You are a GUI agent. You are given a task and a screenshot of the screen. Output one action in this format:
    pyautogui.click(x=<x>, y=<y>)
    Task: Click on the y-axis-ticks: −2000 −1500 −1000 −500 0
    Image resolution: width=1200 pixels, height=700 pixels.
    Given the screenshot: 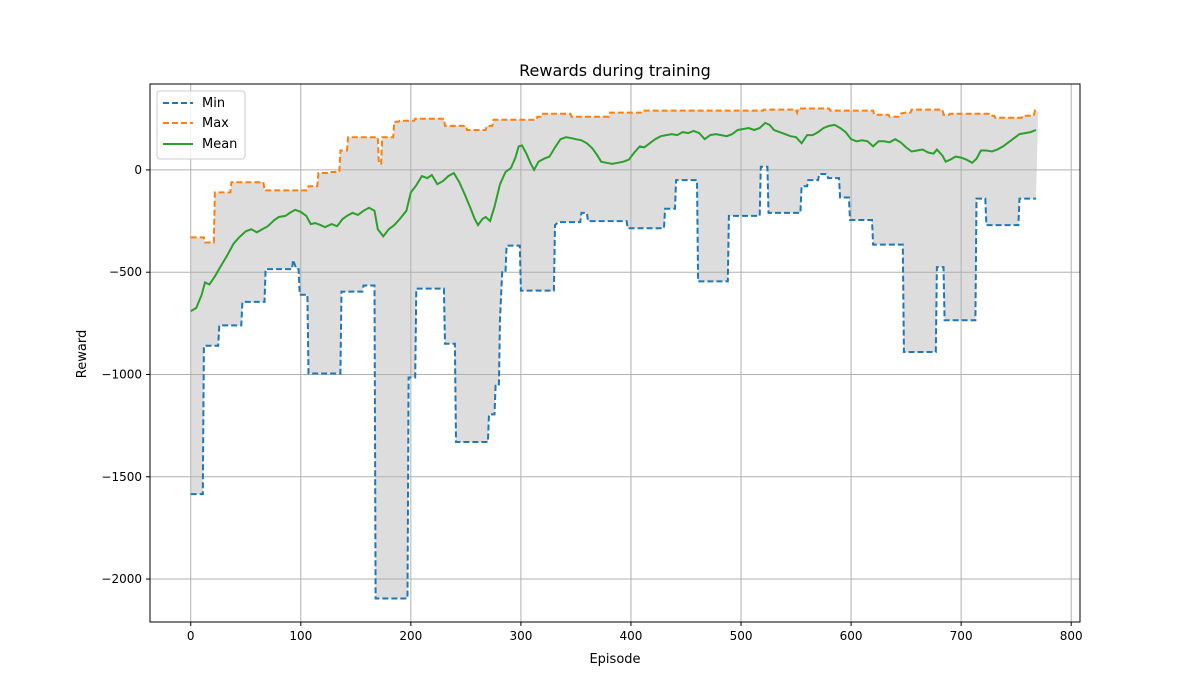 What is the action you would take?
    pyautogui.click(x=125, y=374)
    